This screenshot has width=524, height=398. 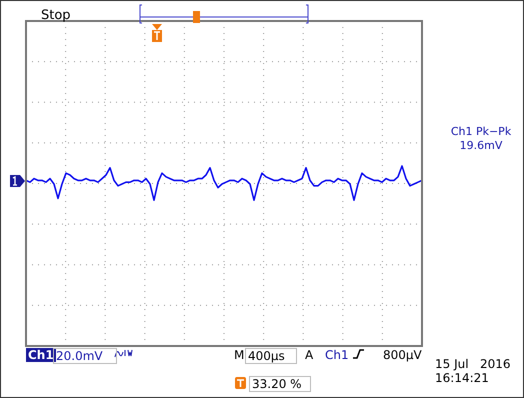 I want to click on text: Stop, so click(x=56, y=15).